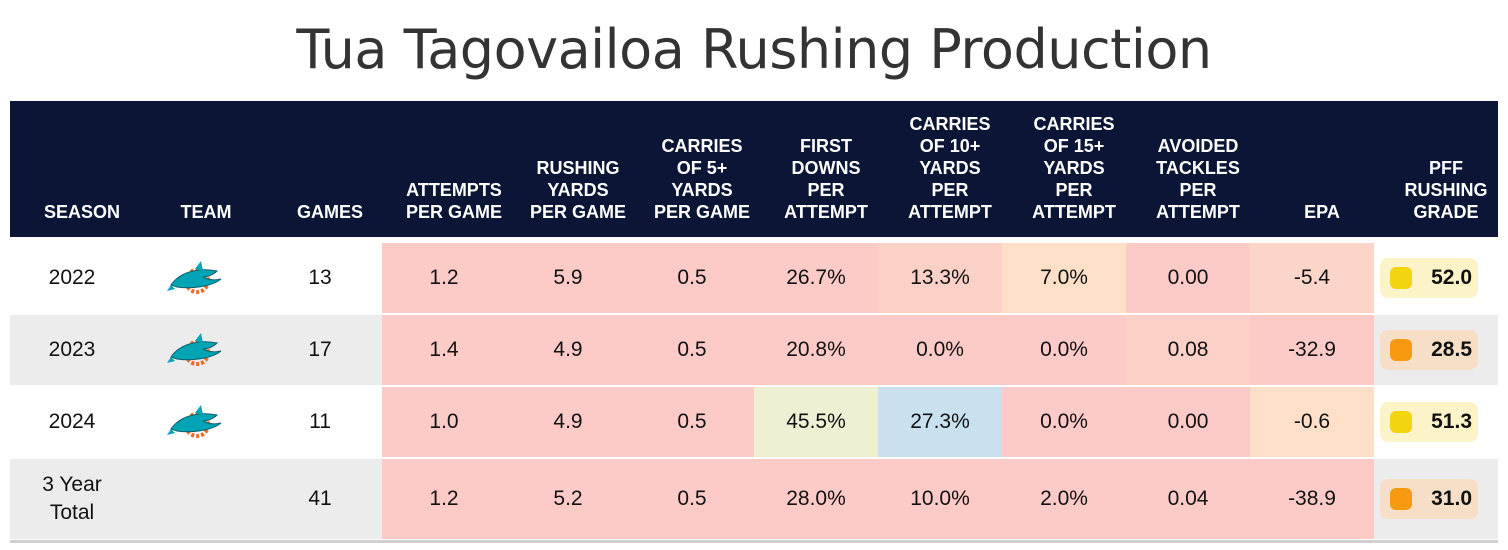 The height and width of the screenshot is (550, 1508). Describe the element at coordinates (72, 421) in the screenshot. I see `season-cell: 2024` at that location.